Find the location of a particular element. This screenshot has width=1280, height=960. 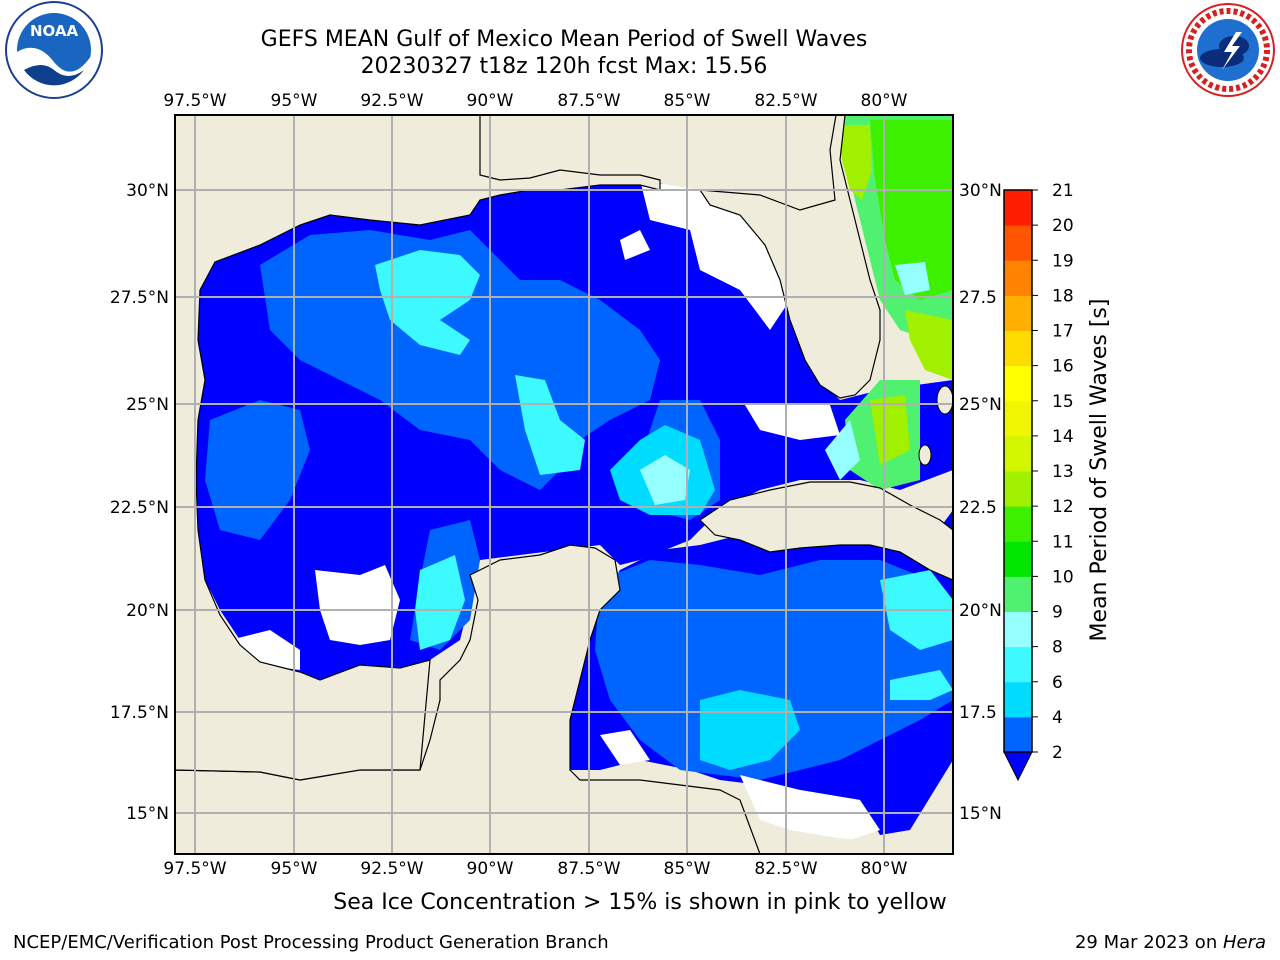

colorbar-tick-label: 21 is located at coordinates (1063, 191).